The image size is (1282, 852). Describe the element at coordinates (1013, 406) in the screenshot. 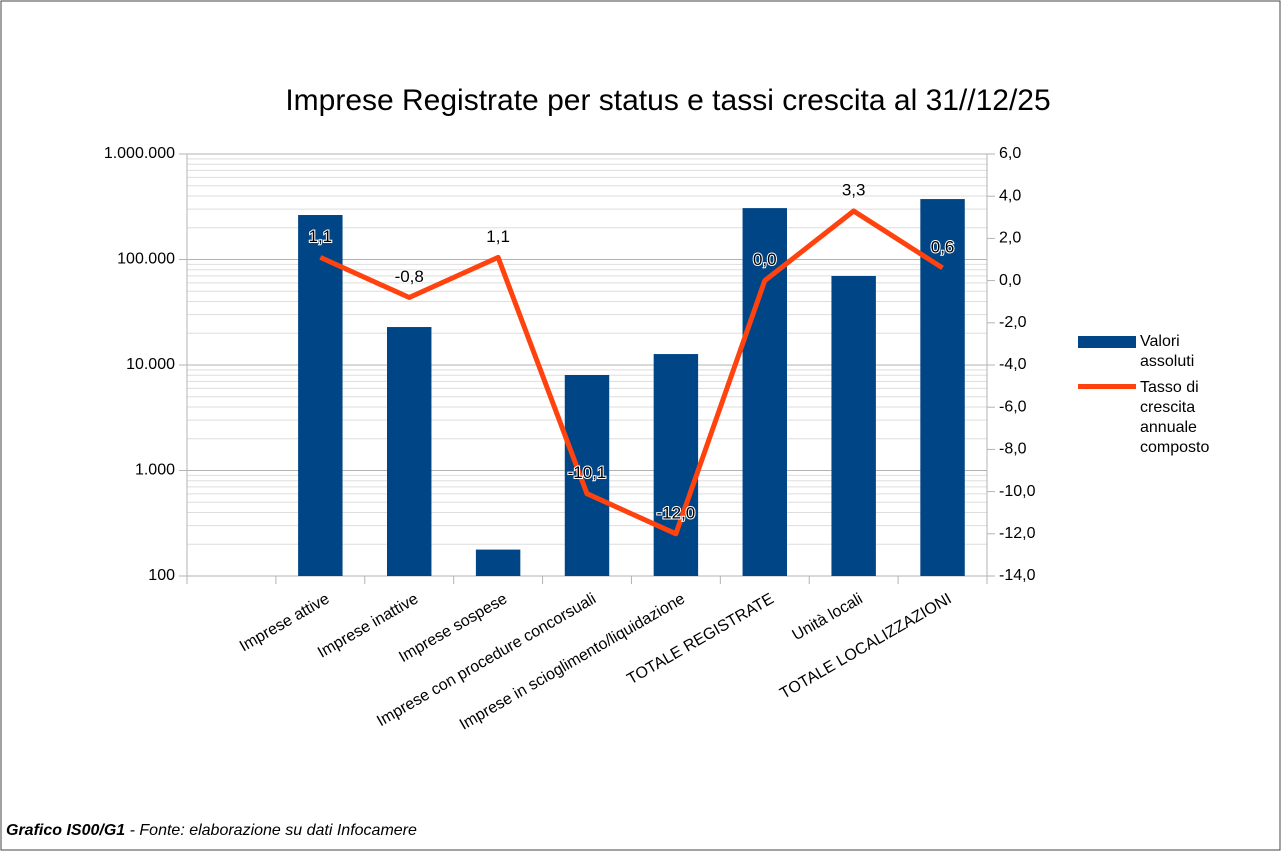

I see `y2-tick-label: -6,0` at that location.